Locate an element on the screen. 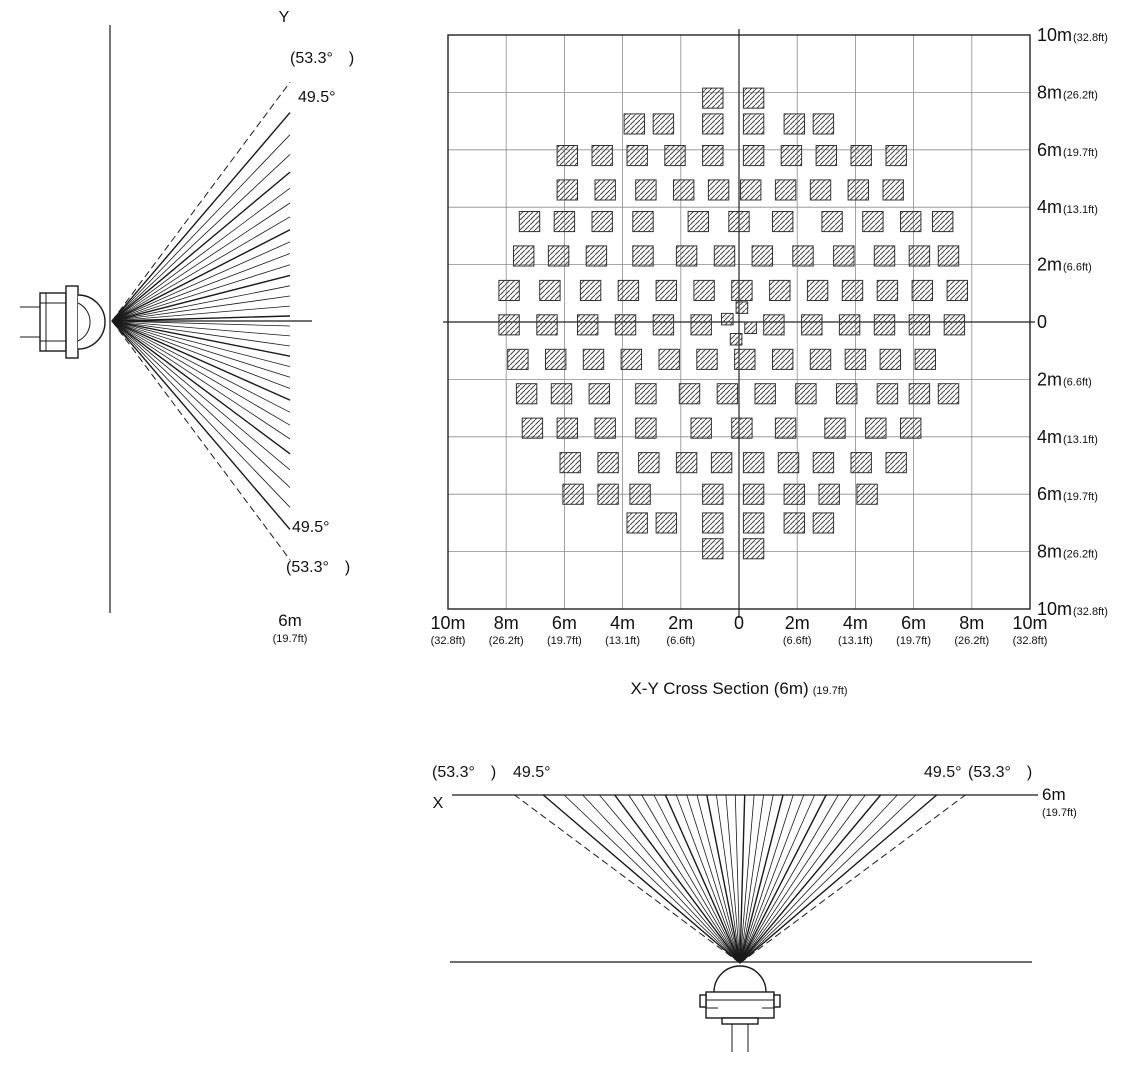  beam-line-outer-dashed is located at coordinates (852, 879).